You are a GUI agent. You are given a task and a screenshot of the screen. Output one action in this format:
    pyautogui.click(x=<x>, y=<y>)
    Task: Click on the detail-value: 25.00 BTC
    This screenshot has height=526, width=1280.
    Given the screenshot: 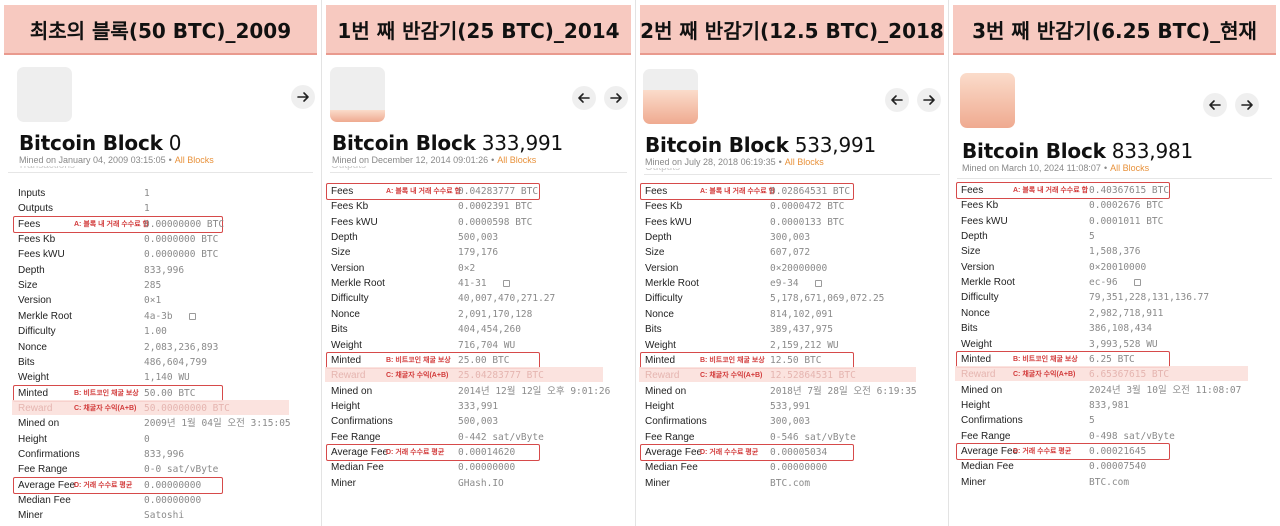 What is the action you would take?
    pyautogui.click(x=484, y=360)
    